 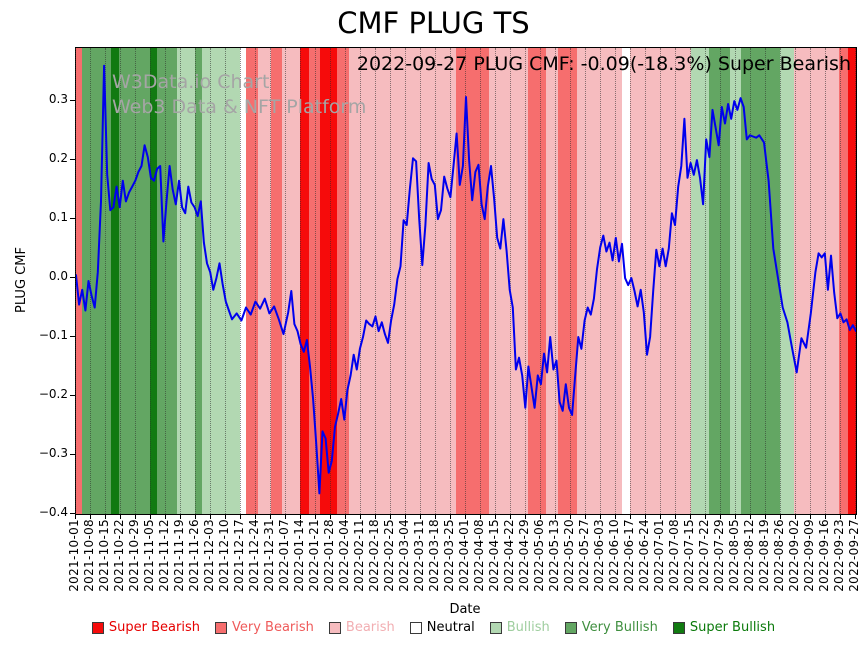 I want to click on legend-item-very-bearish: Very Bearish, so click(x=264, y=627).